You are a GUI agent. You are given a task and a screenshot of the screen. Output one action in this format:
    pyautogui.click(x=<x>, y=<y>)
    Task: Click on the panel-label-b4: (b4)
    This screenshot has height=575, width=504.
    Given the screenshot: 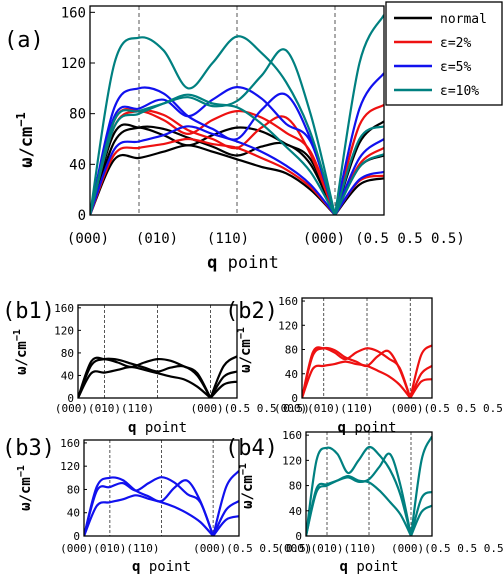 What is the action you would take?
    pyautogui.click(x=251, y=448)
    